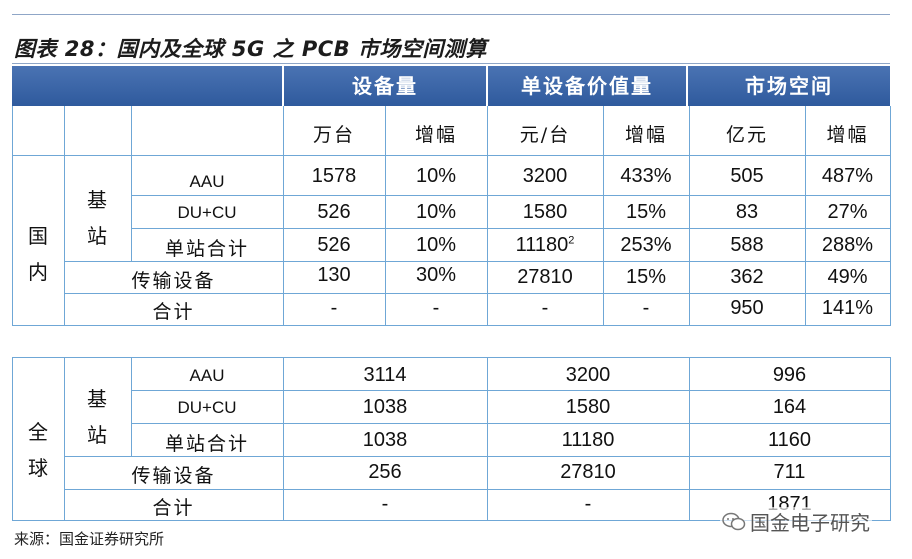 This screenshot has width=912, height=559. What do you see at coordinates (847, 277) in the screenshot?
I see `table-cell: 49%` at bounding box center [847, 277].